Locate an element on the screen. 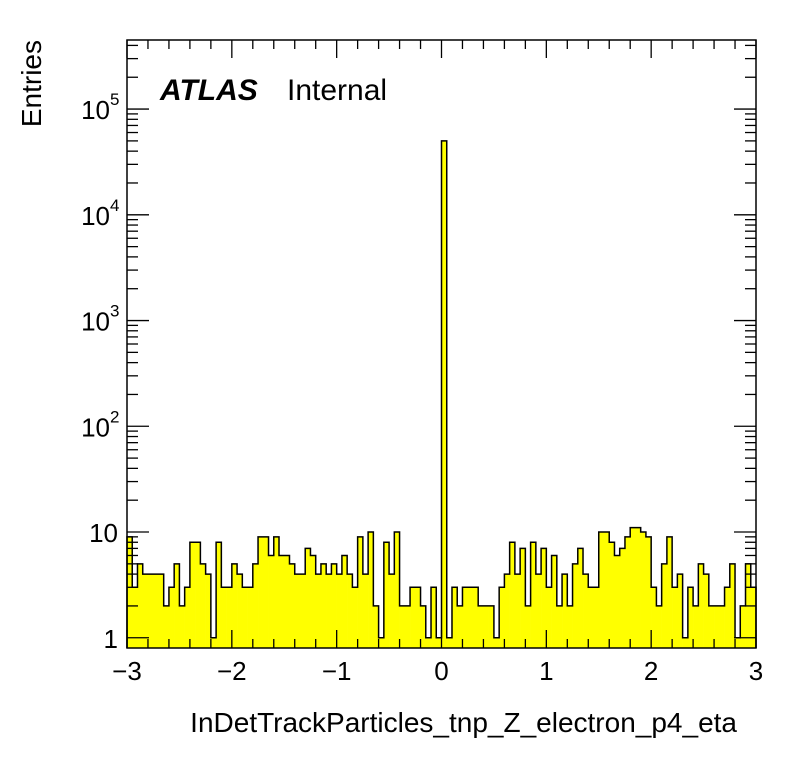  x-tick-label: −2 is located at coordinates (232, 671).